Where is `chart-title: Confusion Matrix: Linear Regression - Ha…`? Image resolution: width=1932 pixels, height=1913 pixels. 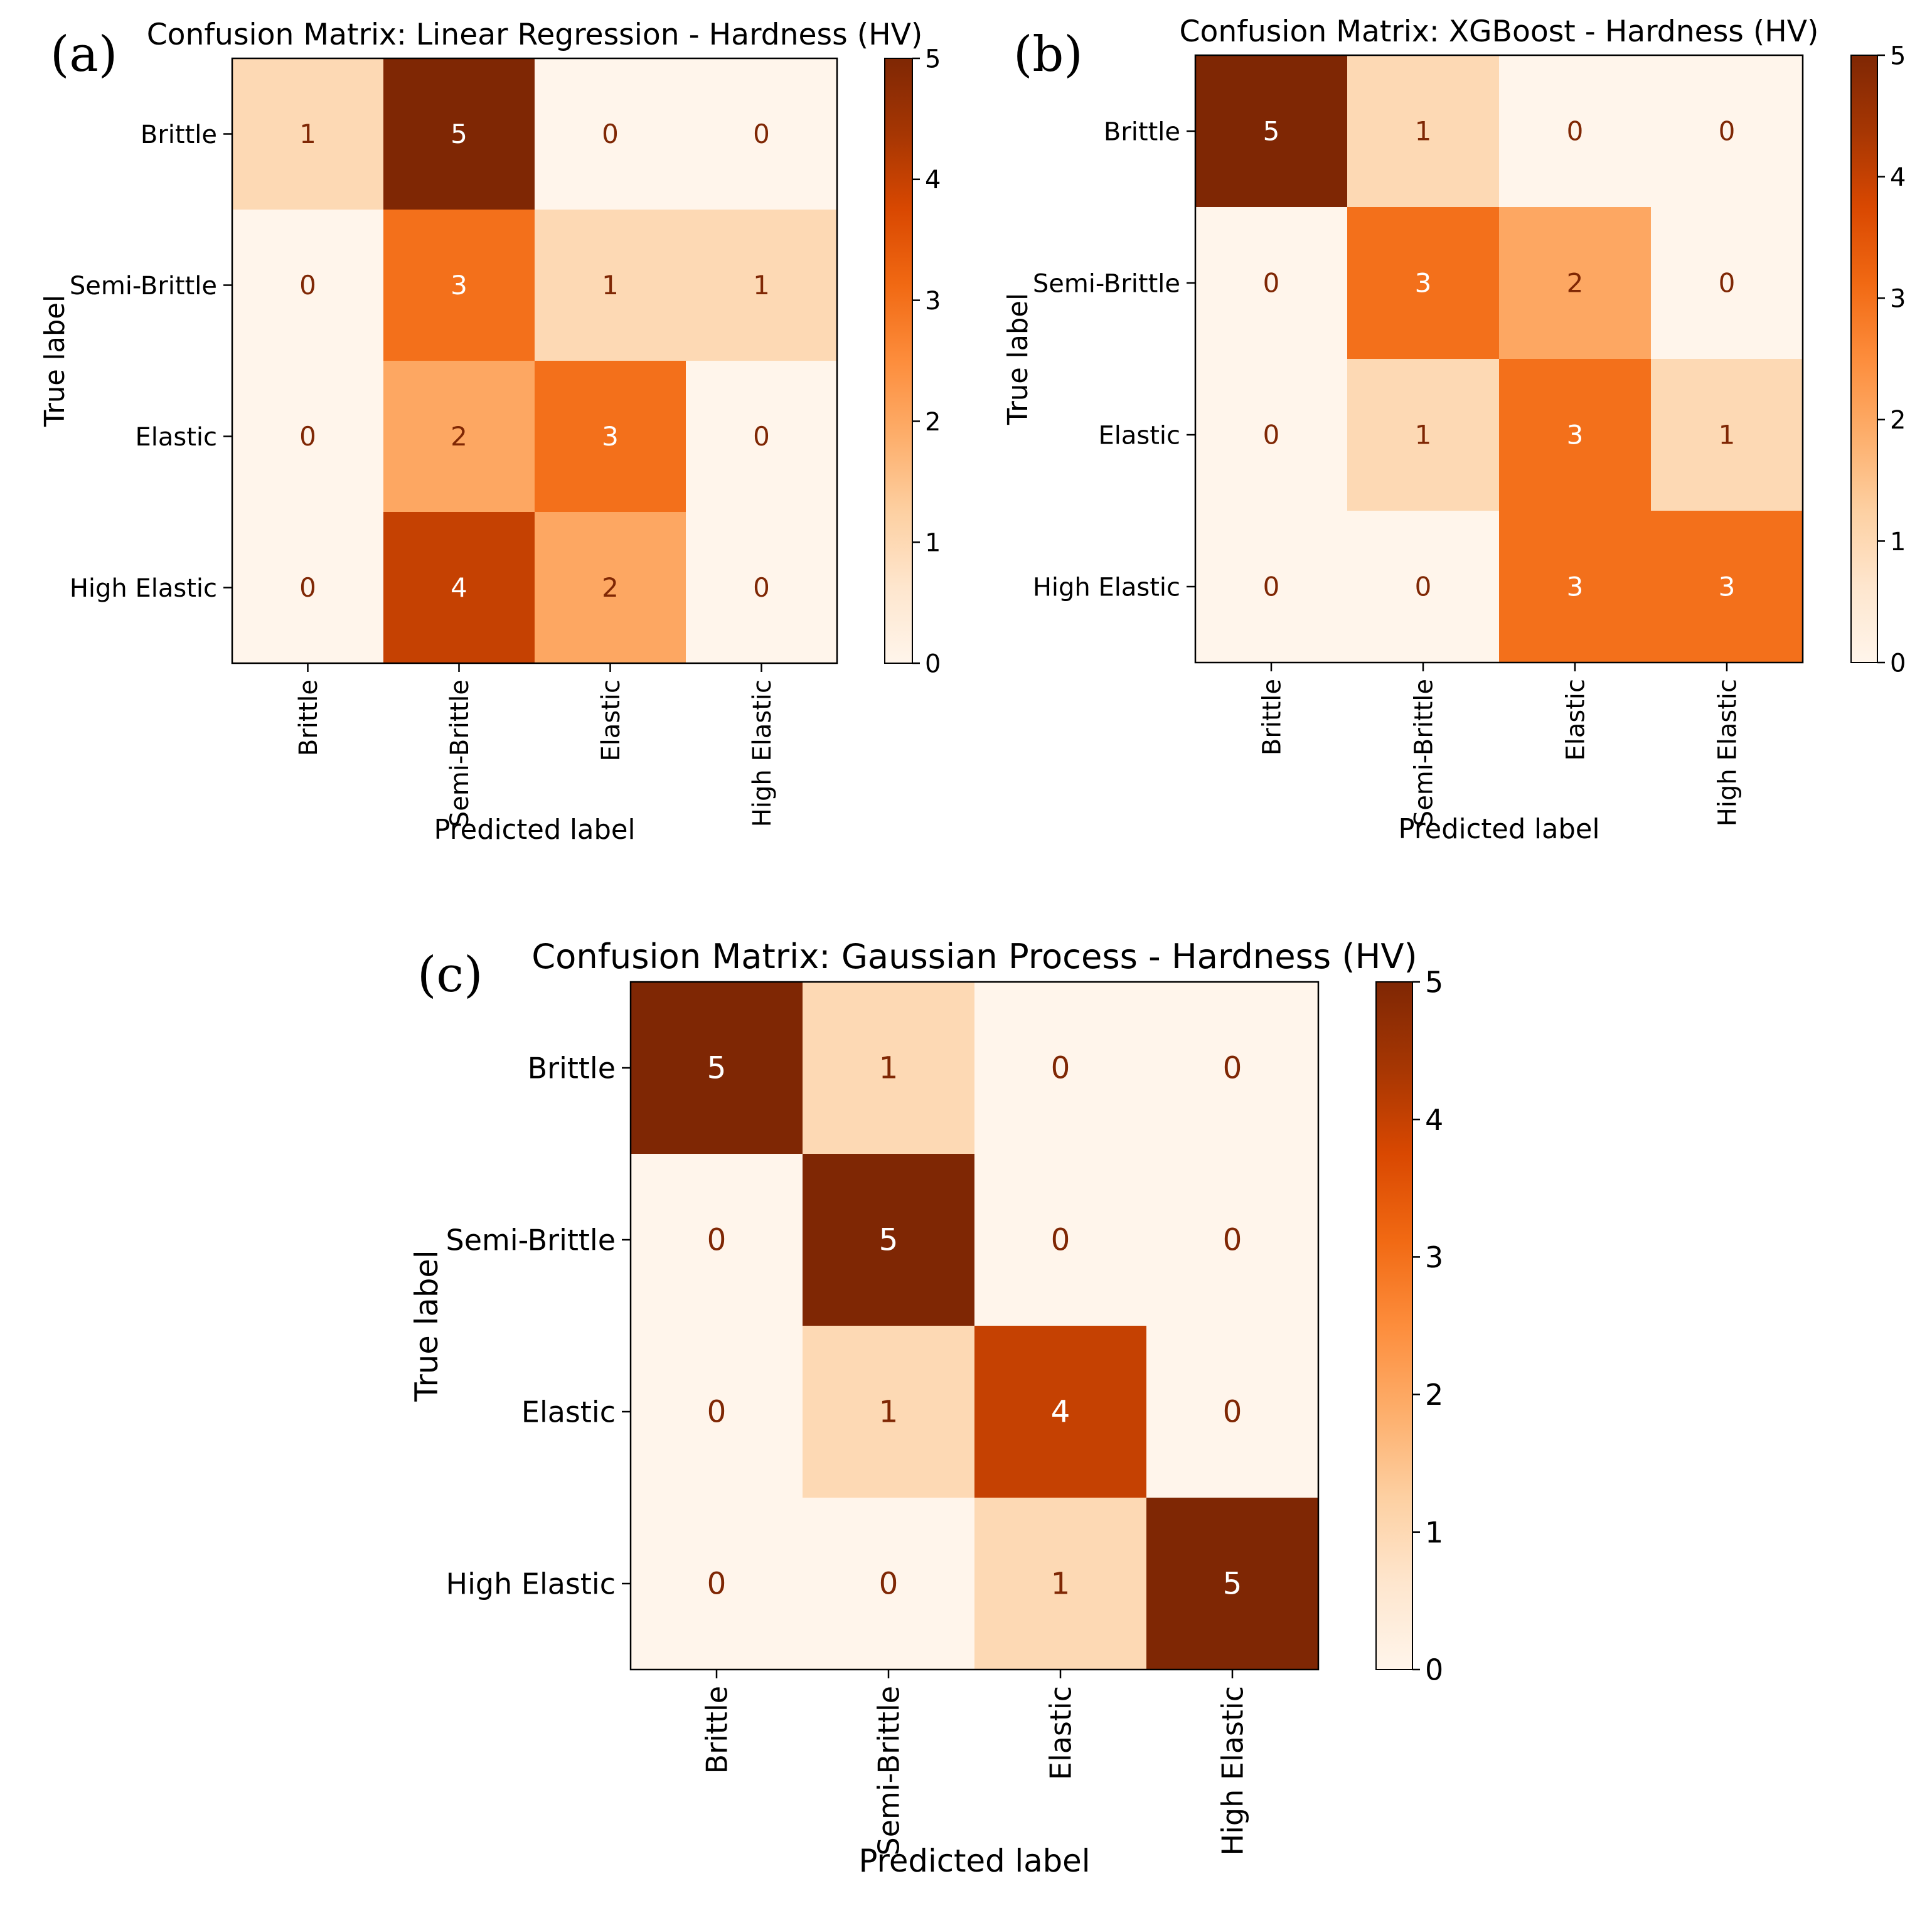 chart-title: Confusion Matrix: Linear Regression - Ha… is located at coordinates (535, 35).